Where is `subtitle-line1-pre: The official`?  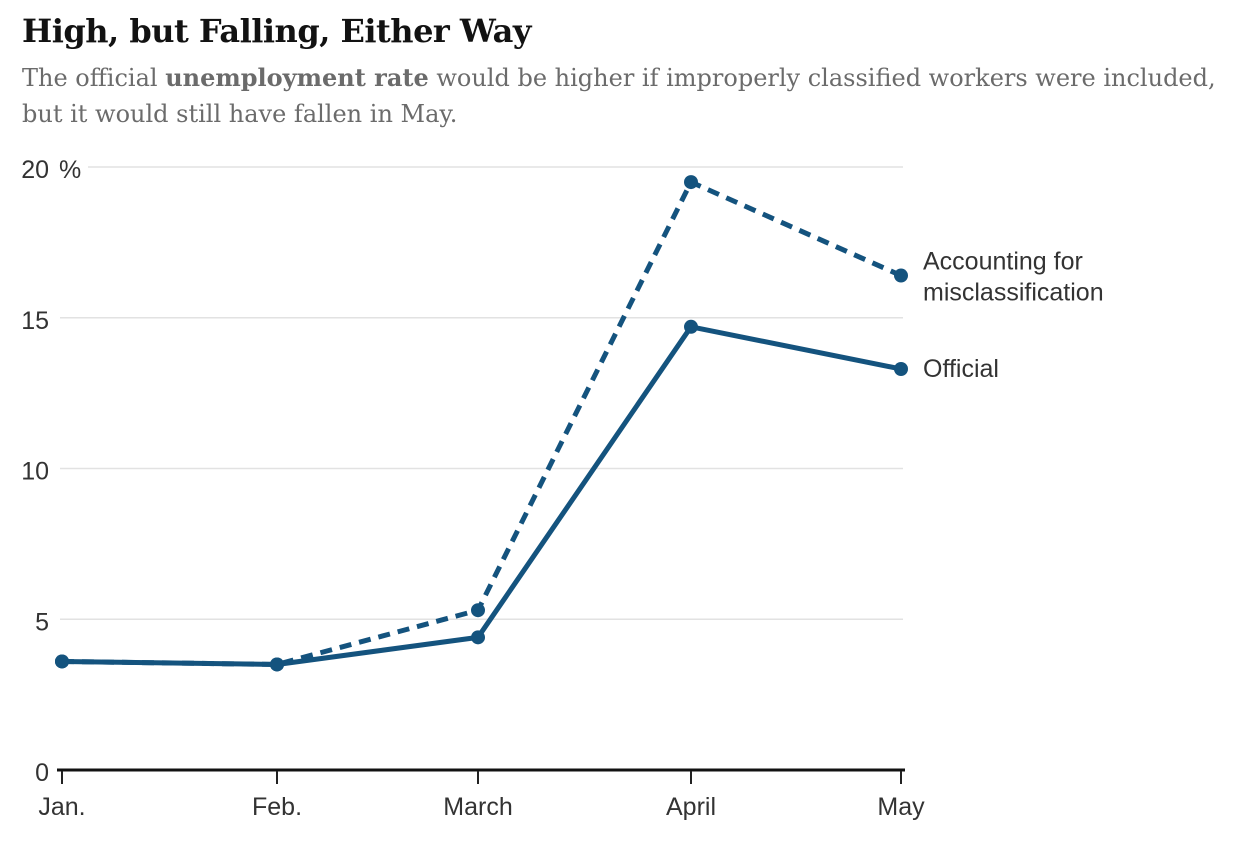
subtitle-line1-pre: The official is located at coordinates (94, 78).